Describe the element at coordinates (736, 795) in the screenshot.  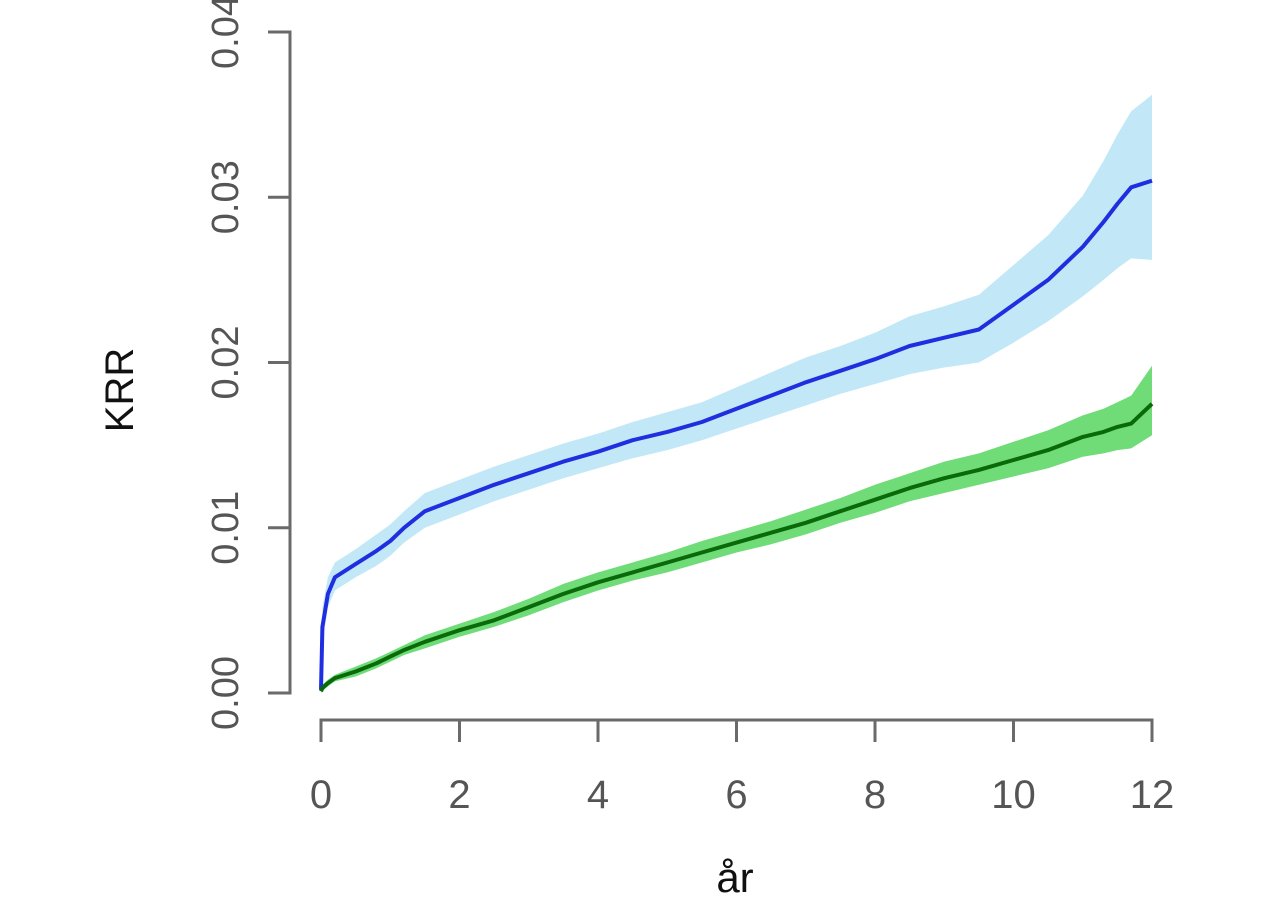
I see `x-tick-label: 6` at that location.